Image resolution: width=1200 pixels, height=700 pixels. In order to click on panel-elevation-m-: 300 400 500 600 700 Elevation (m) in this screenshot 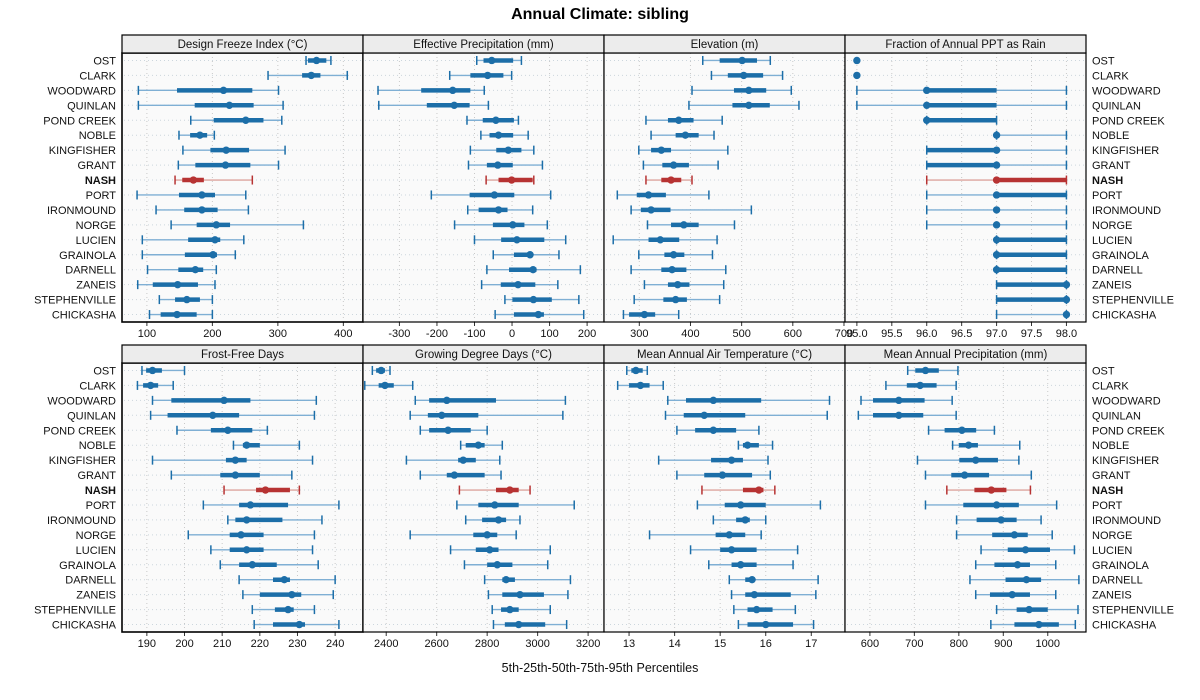, I will do `click(728, 187)`.